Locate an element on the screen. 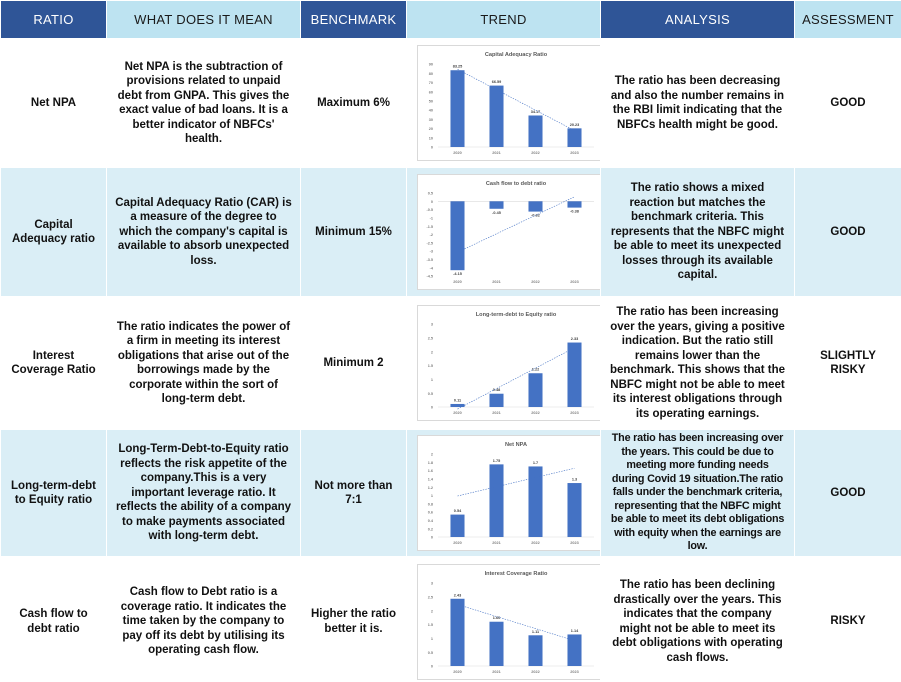 The height and width of the screenshot is (682, 901). data-label: 66.59 is located at coordinates (497, 82).